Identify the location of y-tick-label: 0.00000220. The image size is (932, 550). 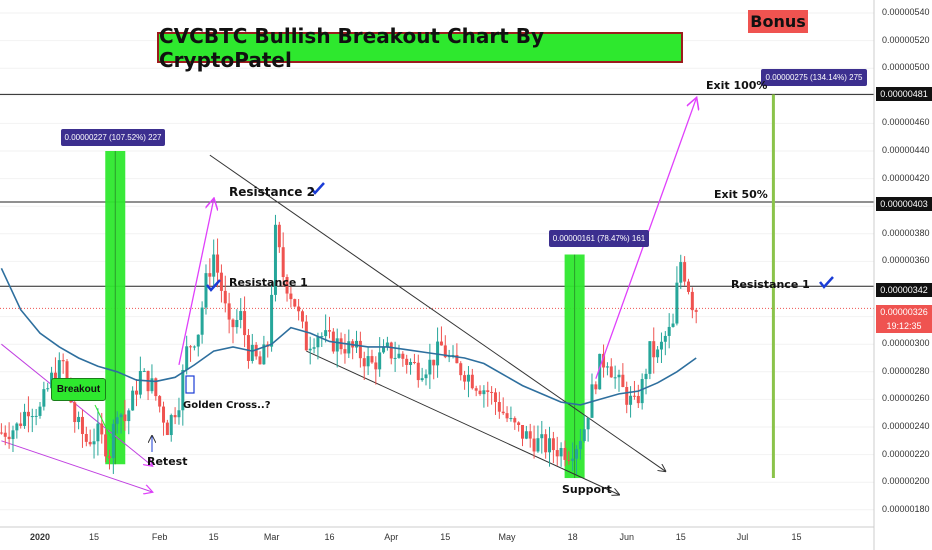
(906, 453).